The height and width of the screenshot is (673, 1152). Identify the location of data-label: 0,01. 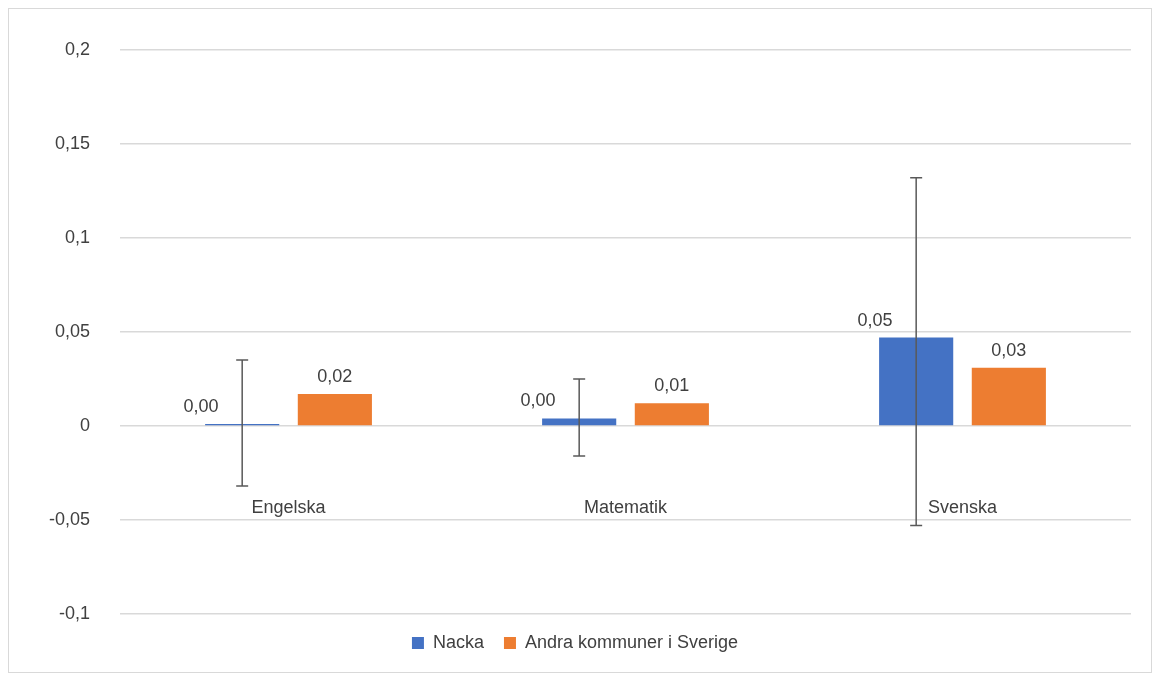
(672, 385).